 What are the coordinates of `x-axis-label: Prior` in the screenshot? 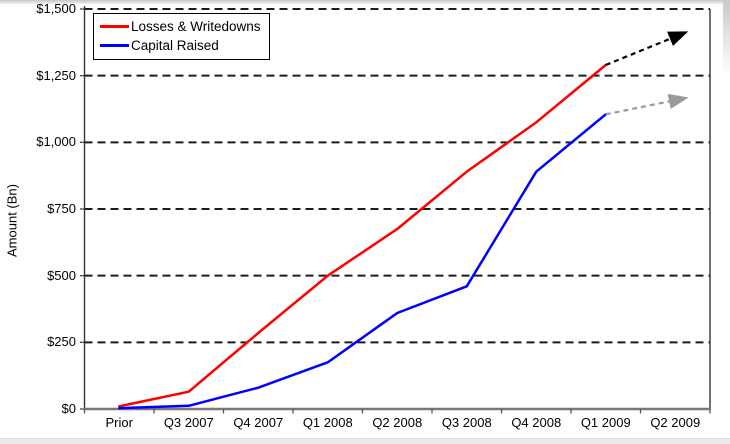 It's located at (119, 422).